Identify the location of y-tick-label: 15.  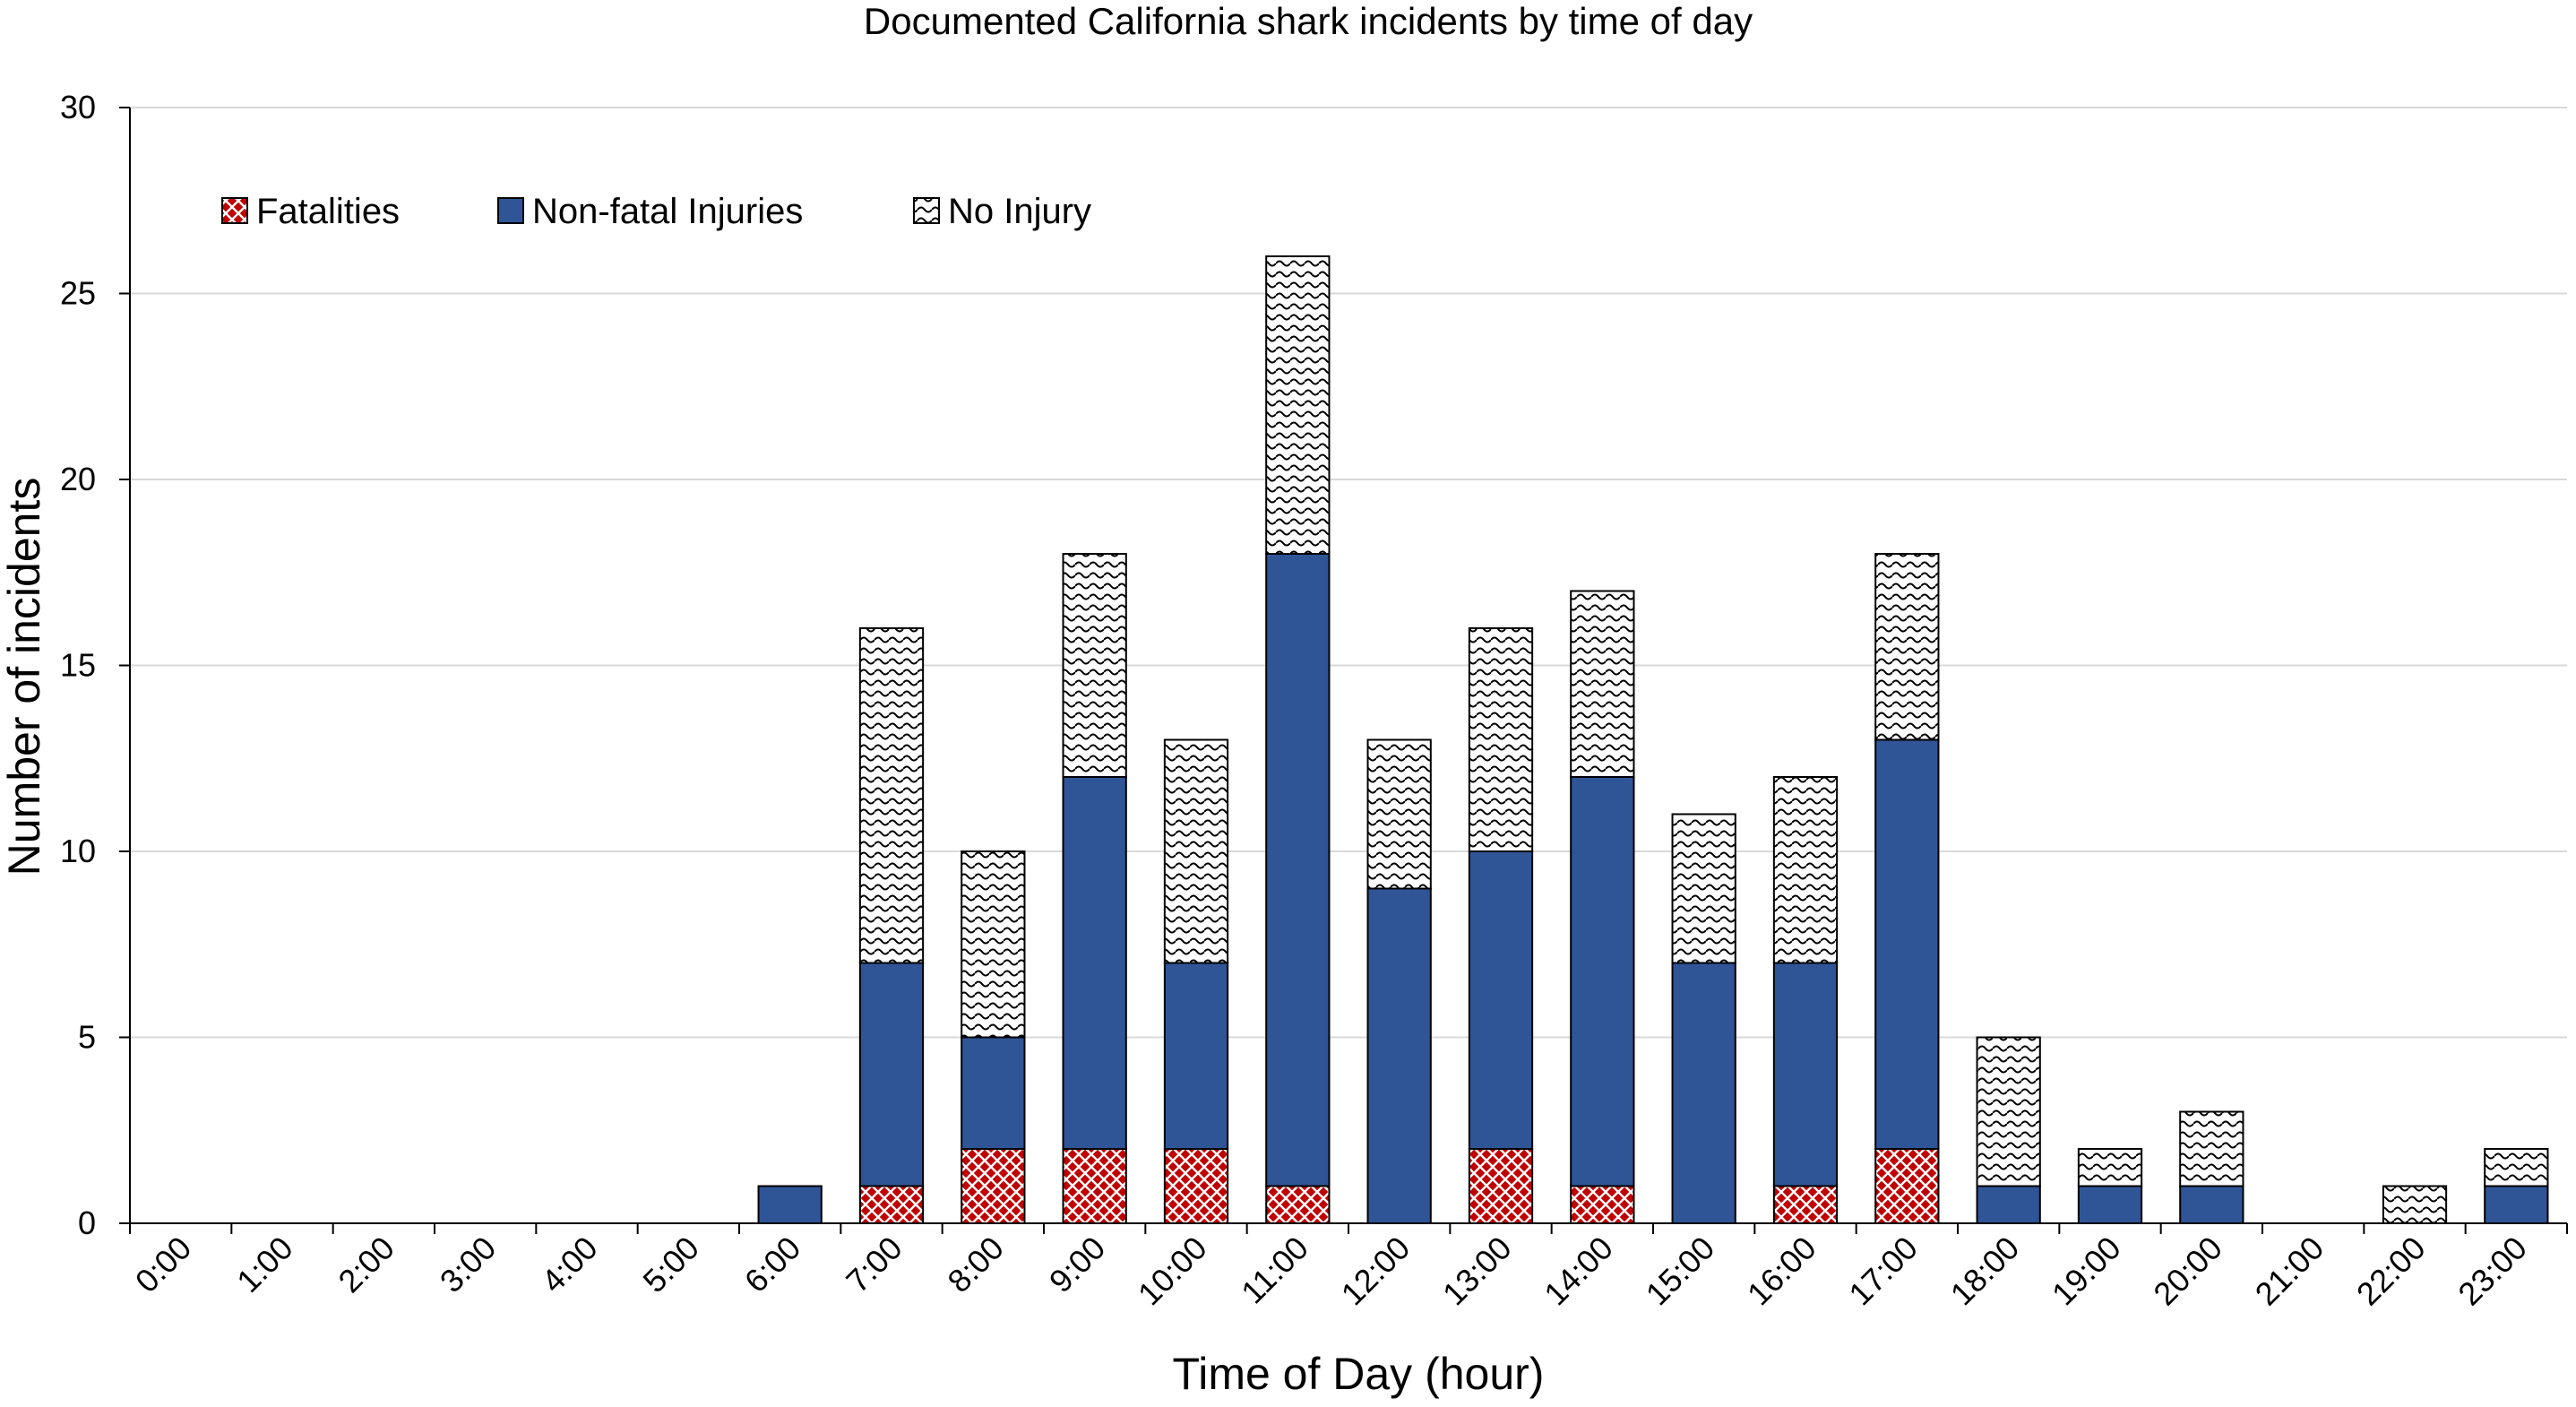
(78, 665).